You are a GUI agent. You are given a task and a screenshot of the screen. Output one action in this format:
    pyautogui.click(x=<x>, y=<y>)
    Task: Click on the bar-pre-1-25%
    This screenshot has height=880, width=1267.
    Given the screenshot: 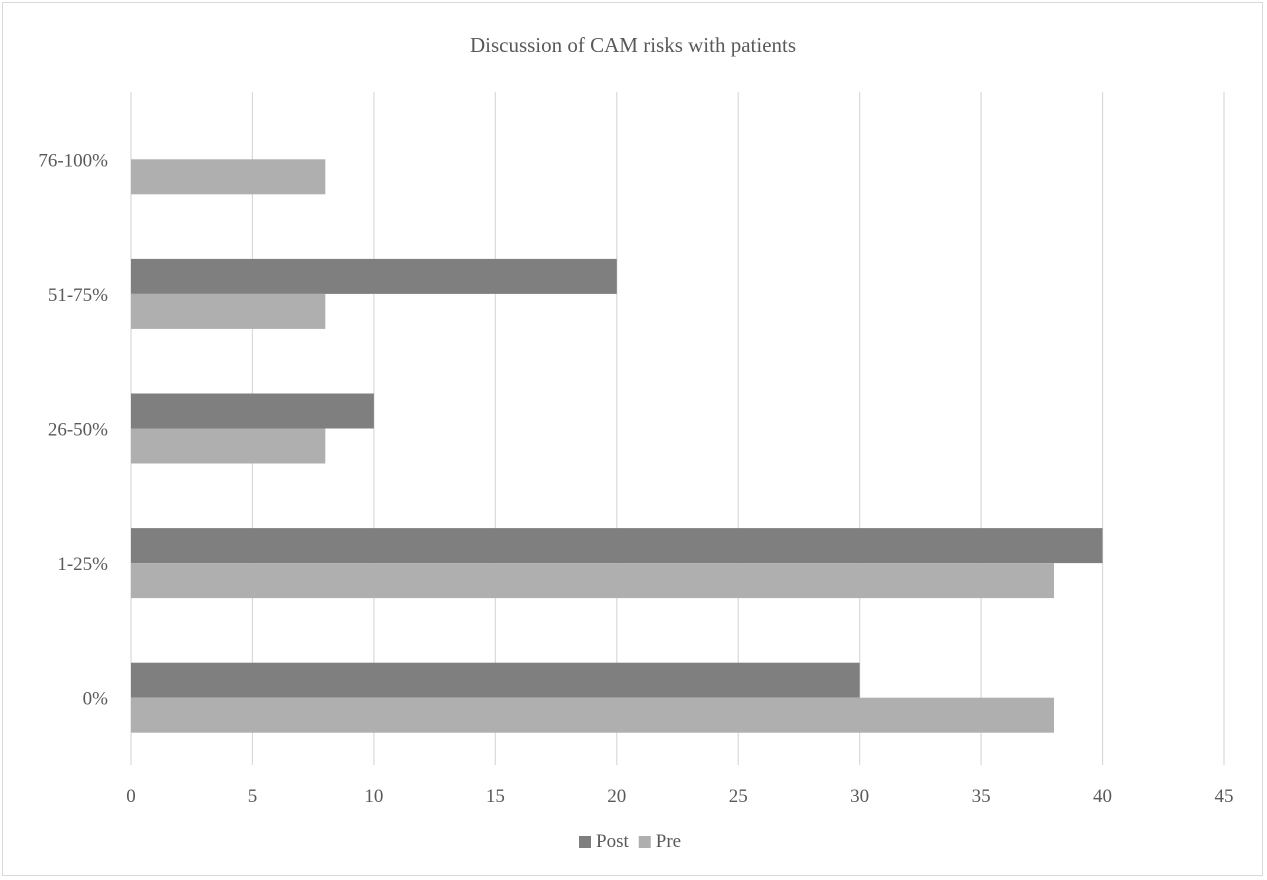 What is the action you would take?
    pyautogui.click(x=592, y=581)
    